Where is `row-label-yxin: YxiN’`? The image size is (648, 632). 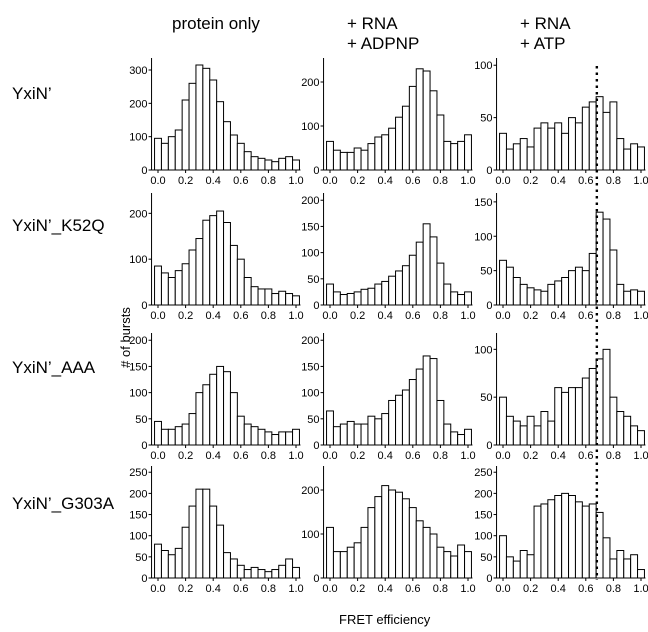 row-label-yxin: YxiN’ is located at coordinates (32, 93).